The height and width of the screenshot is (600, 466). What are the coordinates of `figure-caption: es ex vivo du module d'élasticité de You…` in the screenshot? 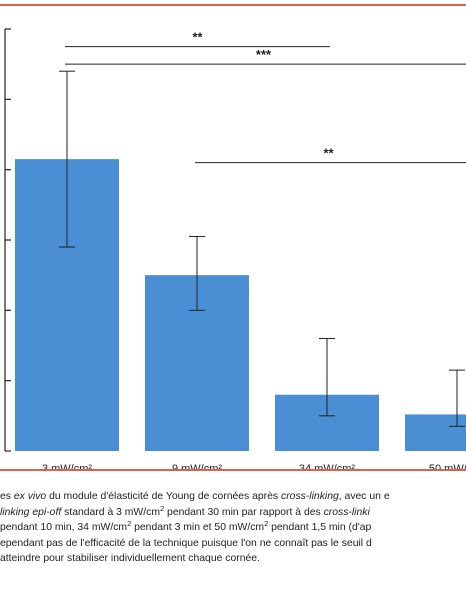 It's located at (233, 528).